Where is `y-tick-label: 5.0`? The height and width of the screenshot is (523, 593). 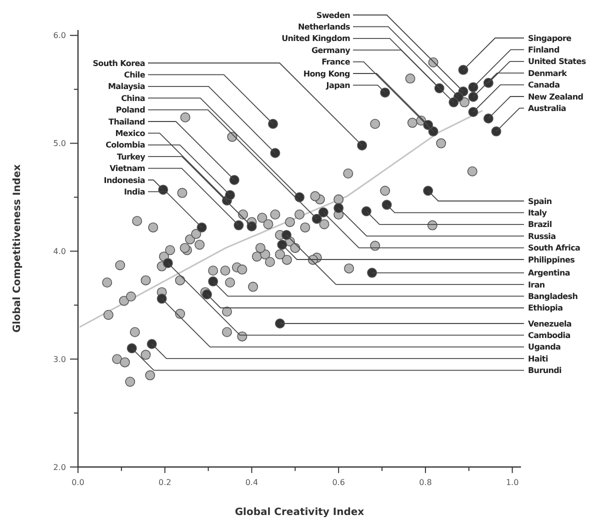 y-tick-label: 5.0 is located at coordinates (59, 143).